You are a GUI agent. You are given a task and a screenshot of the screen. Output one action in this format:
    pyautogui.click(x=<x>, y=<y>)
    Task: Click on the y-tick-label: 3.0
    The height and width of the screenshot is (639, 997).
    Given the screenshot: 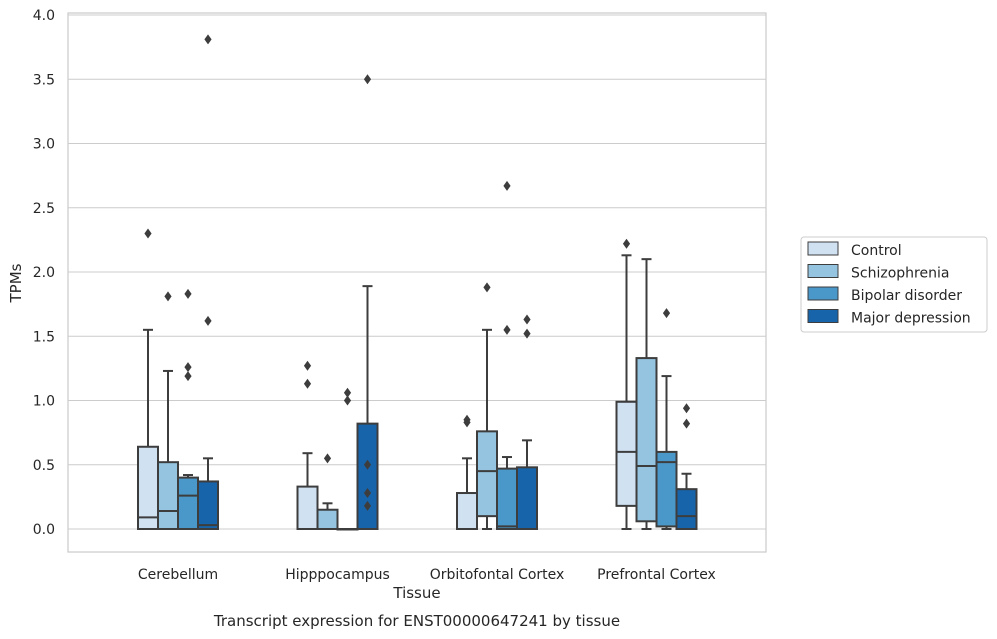 What is the action you would take?
    pyautogui.click(x=44, y=145)
    